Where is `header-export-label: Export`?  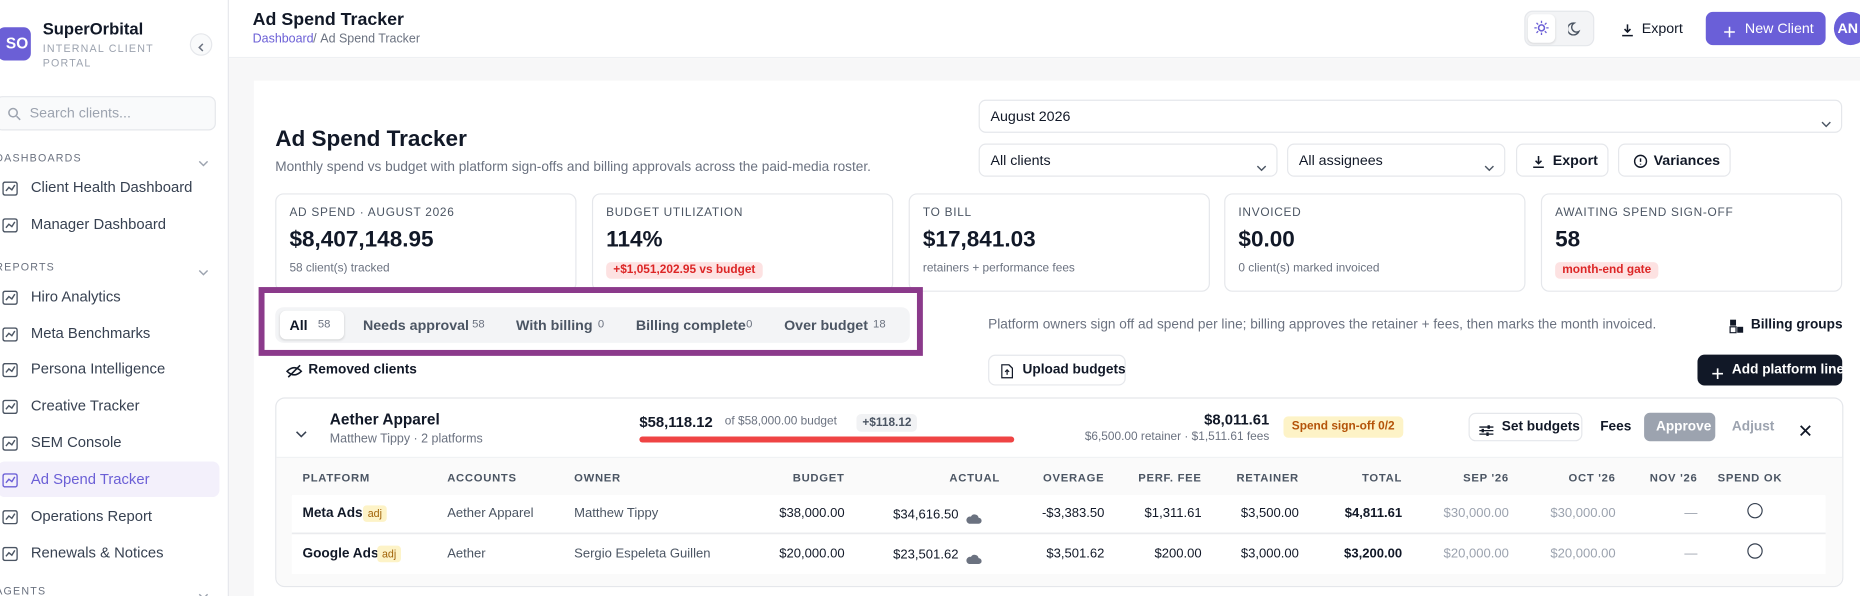
header-export-label: Export is located at coordinates (1662, 28).